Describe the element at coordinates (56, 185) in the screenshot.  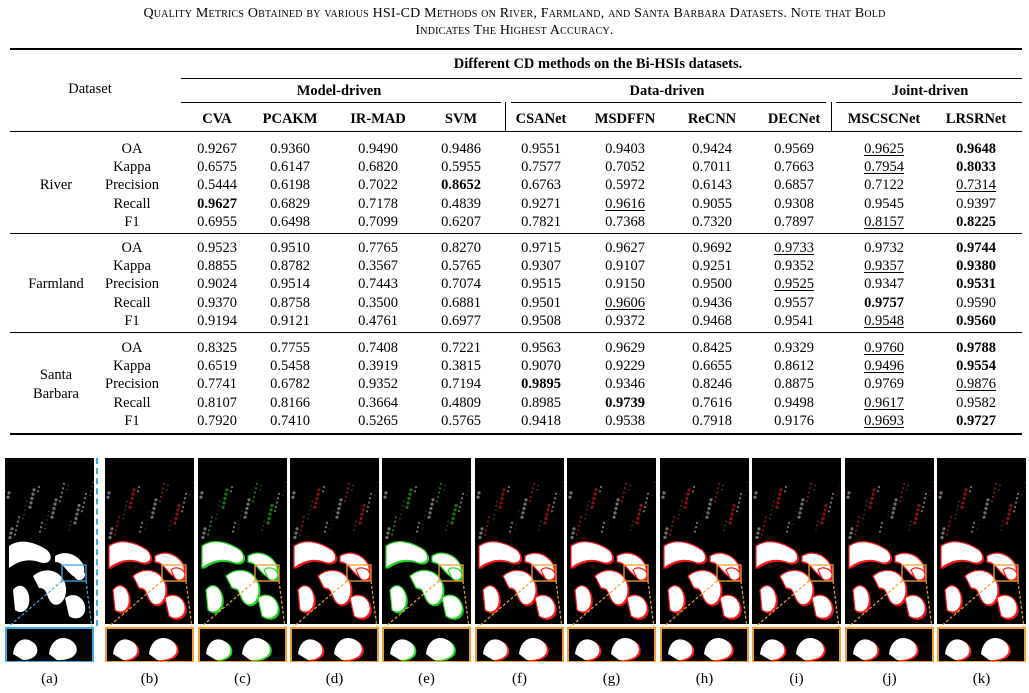
I see `dataset-name: River` at that location.